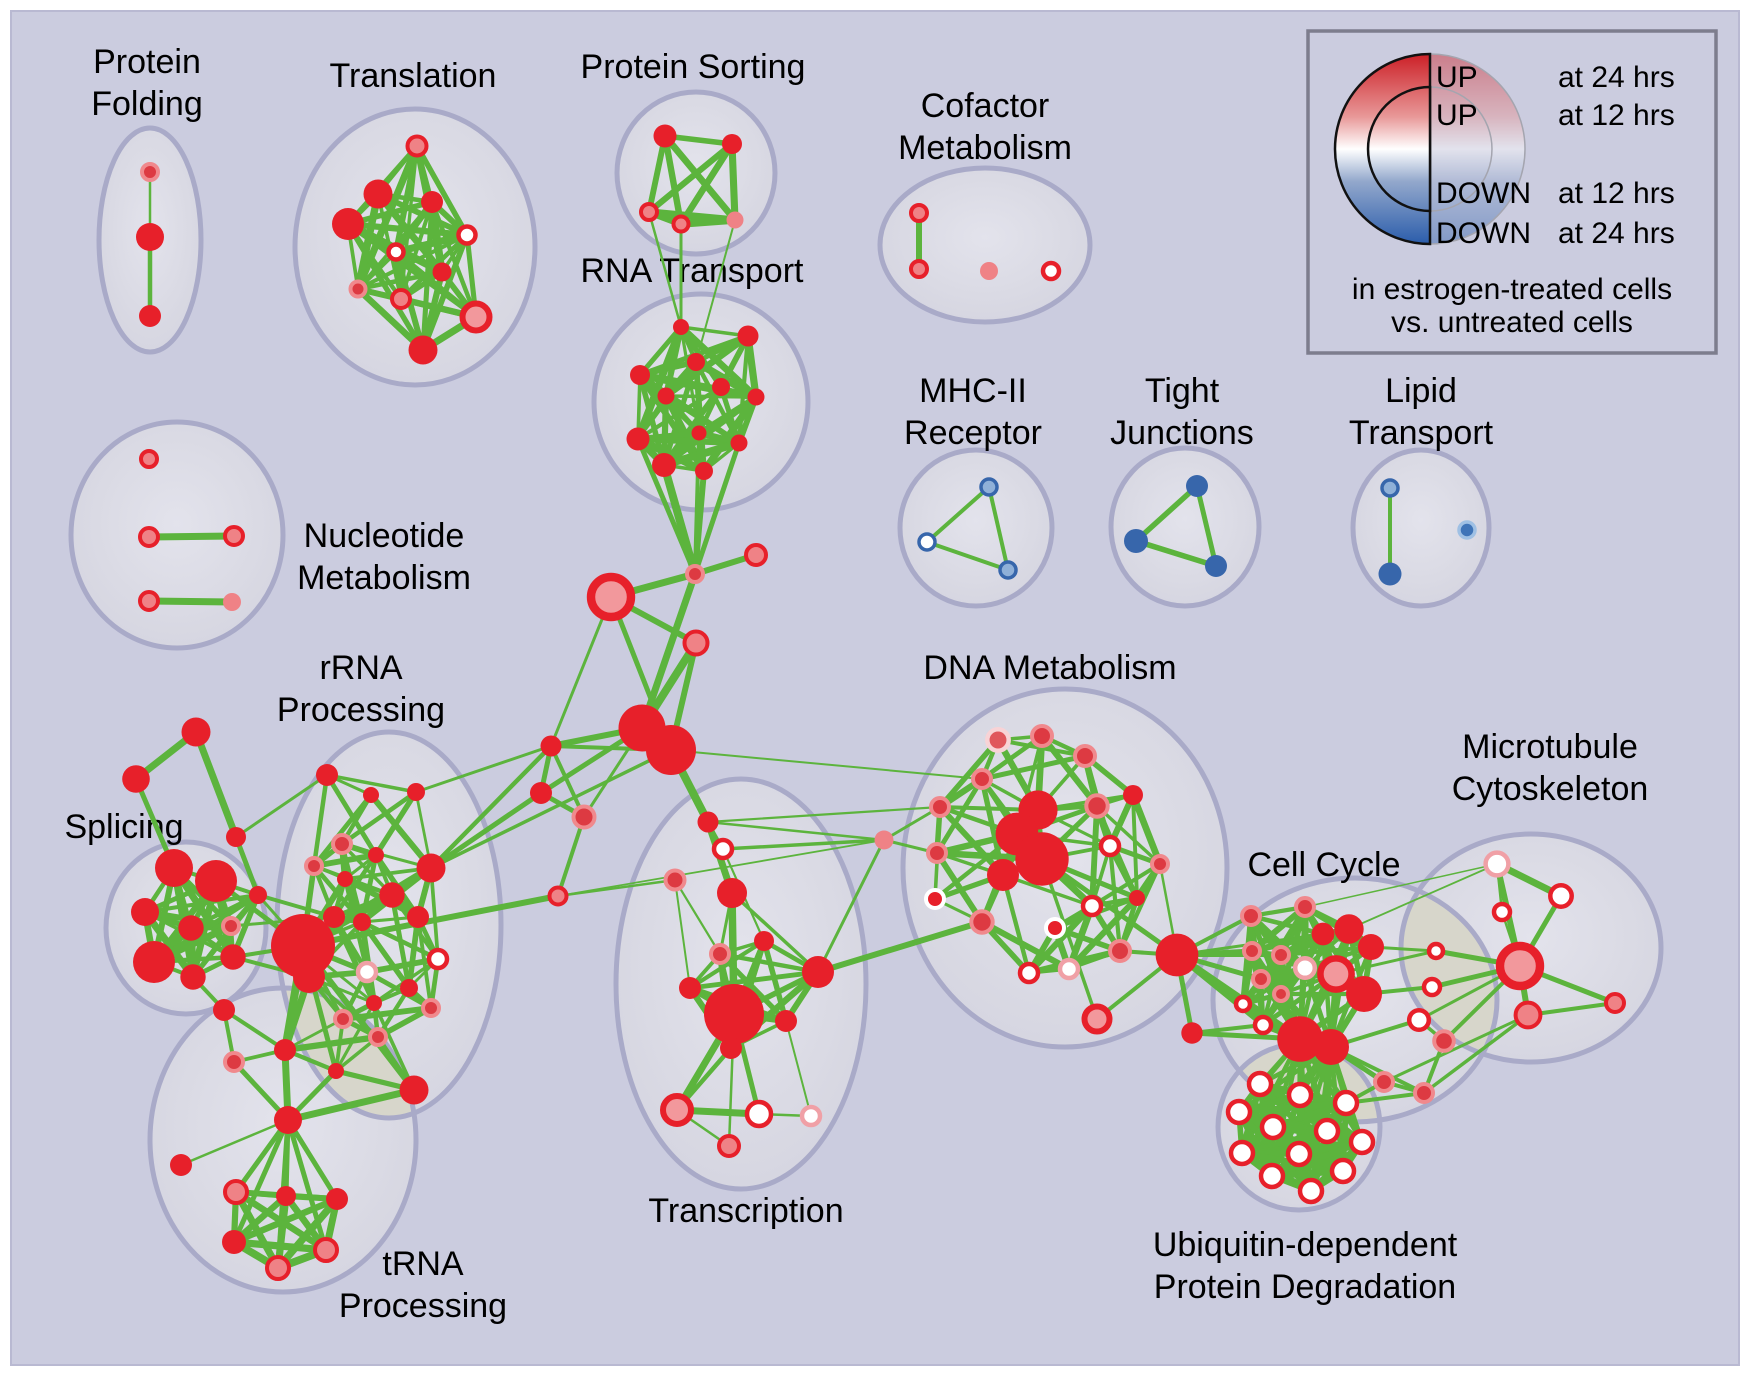 This screenshot has width=1750, height=1376. Describe the element at coordinates (973, 391) in the screenshot. I see `svg-text: MHC-II` at that location.